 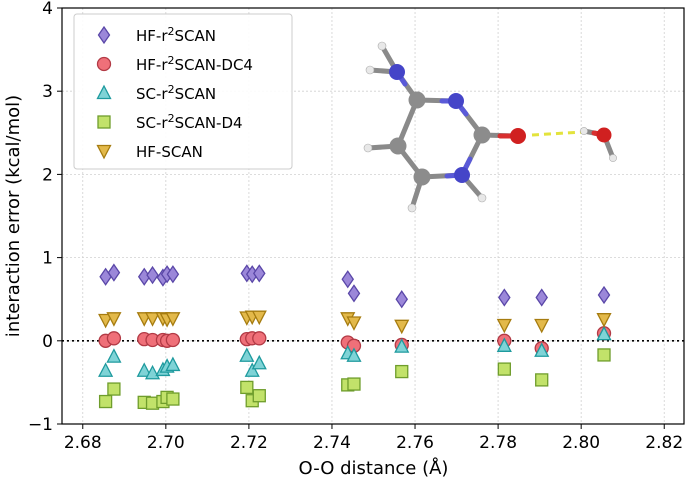 What do you see at coordinates (249, 443) in the screenshot?
I see `x-tick-label: 2.72` at bounding box center [249, 443].